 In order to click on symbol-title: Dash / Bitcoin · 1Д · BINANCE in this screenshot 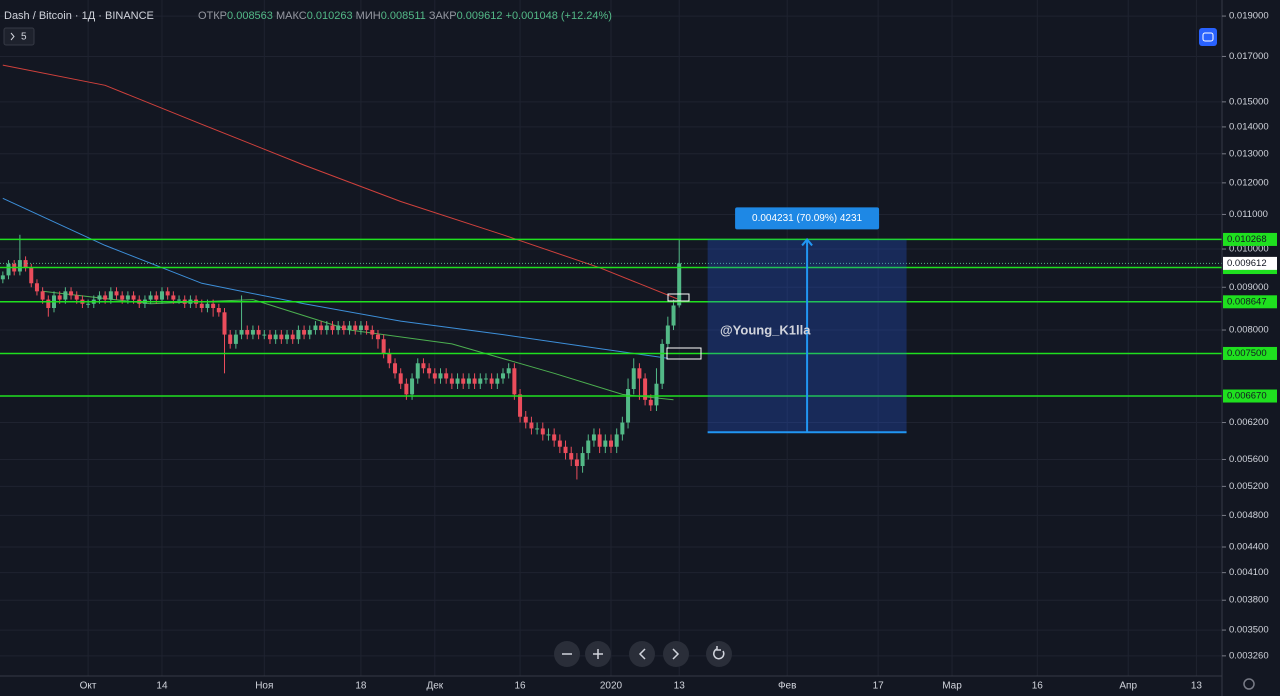, I will do `click(79, 16)`.